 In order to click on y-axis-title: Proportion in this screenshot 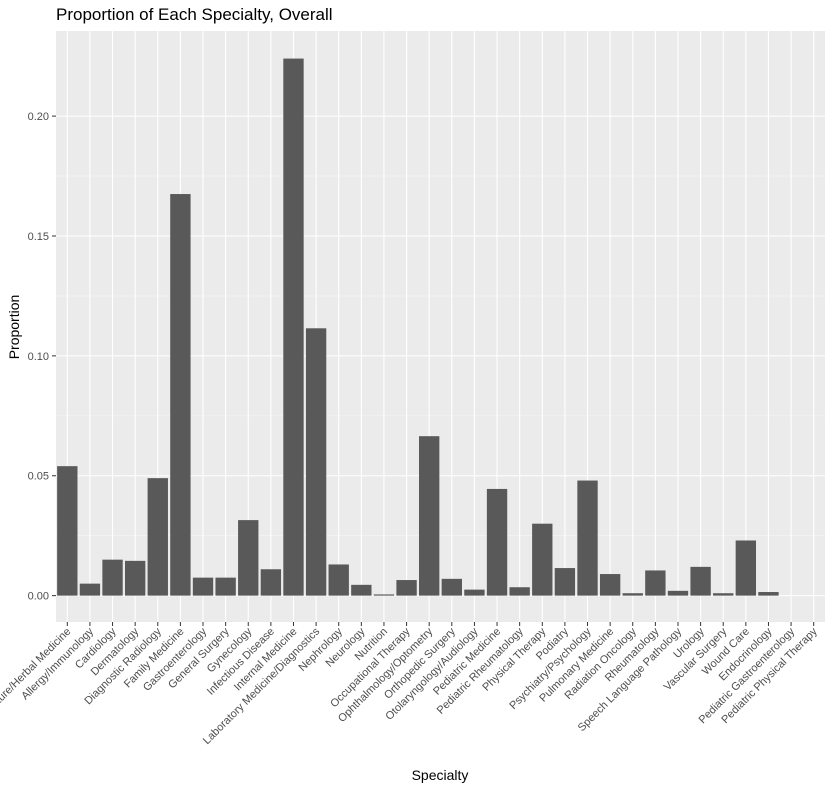, I will do `click(14, 327)`.